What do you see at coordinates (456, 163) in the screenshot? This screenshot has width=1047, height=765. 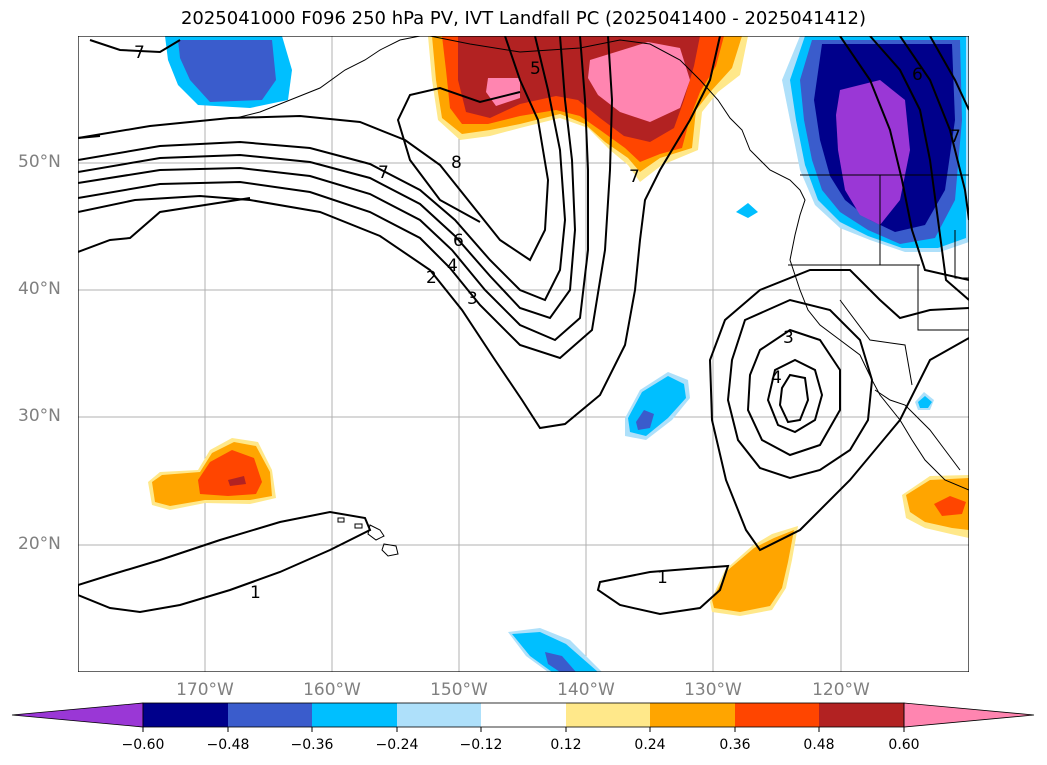 I see `contour-label: 8` at bounding box center [456, 163].